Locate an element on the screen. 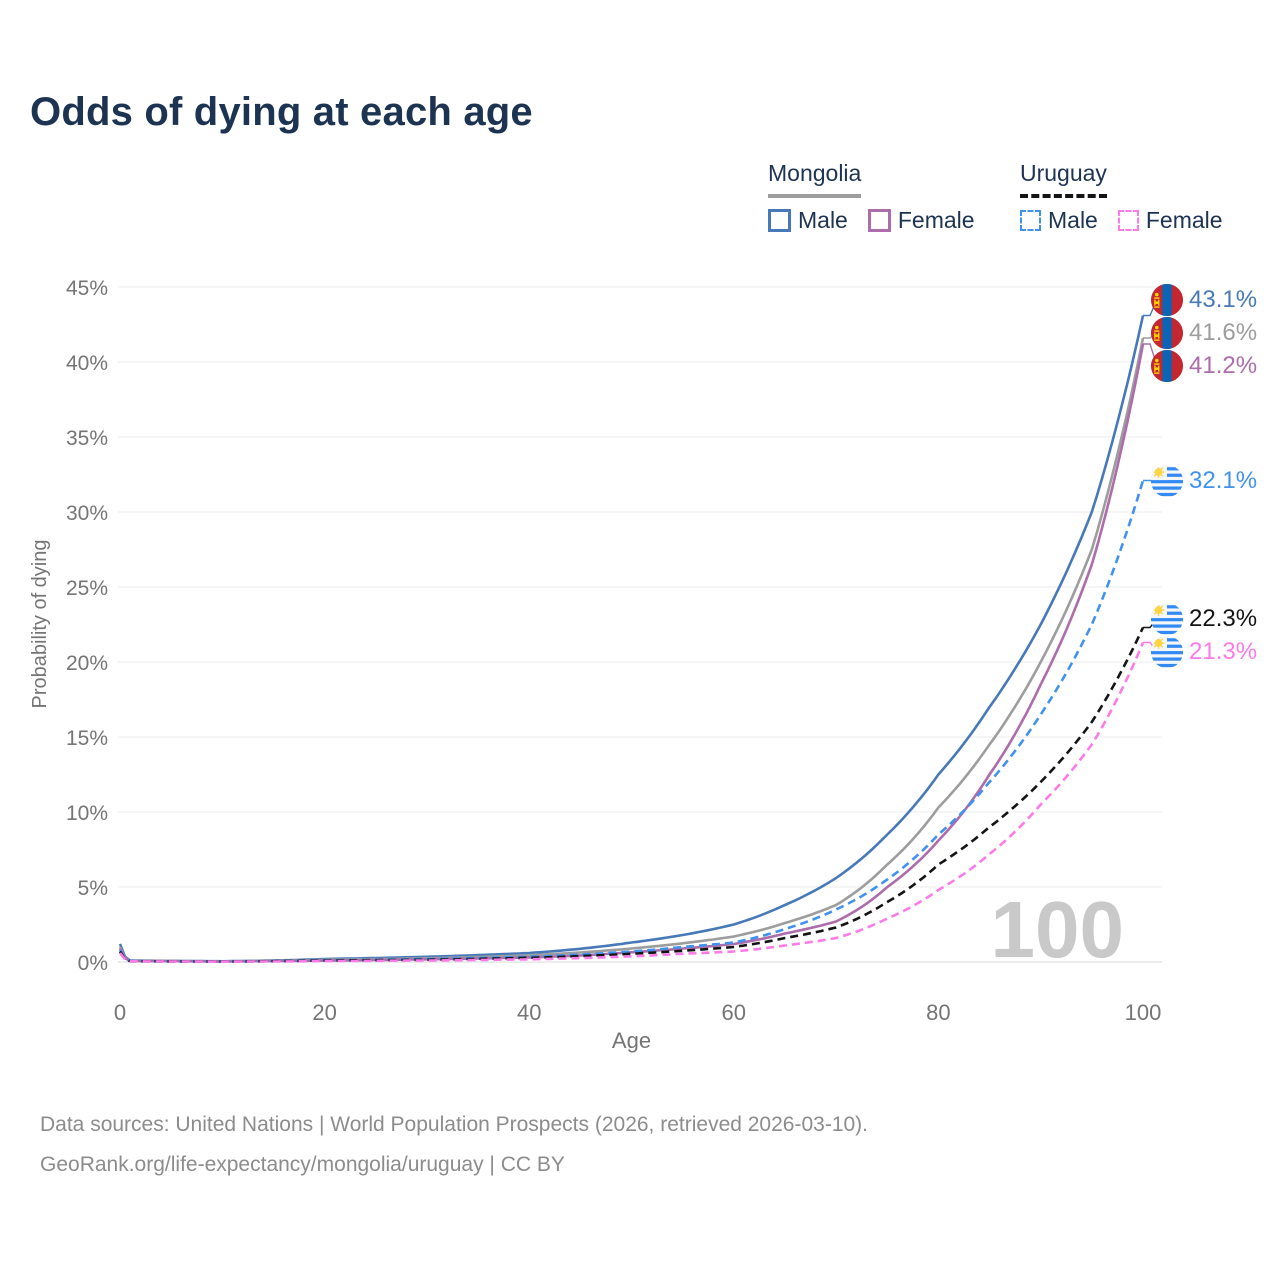 This screenshot has height=1280, width=1280. y-tick-label: 40% is located at coordinates (87, 363).